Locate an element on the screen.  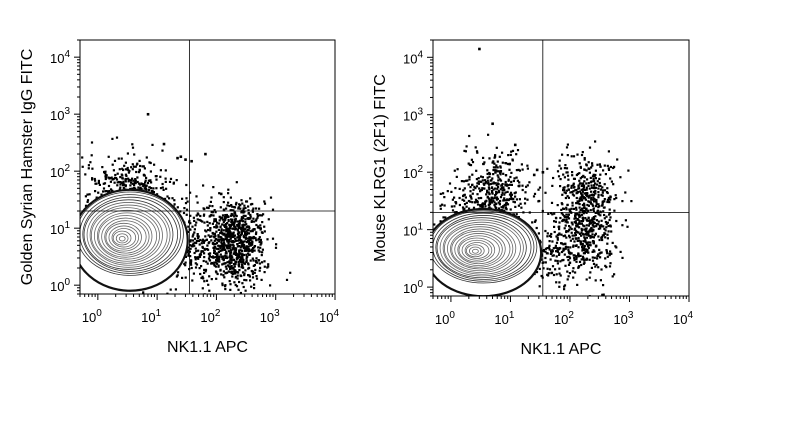
y-tick-label: 104 is located at coordinates (60, 57).